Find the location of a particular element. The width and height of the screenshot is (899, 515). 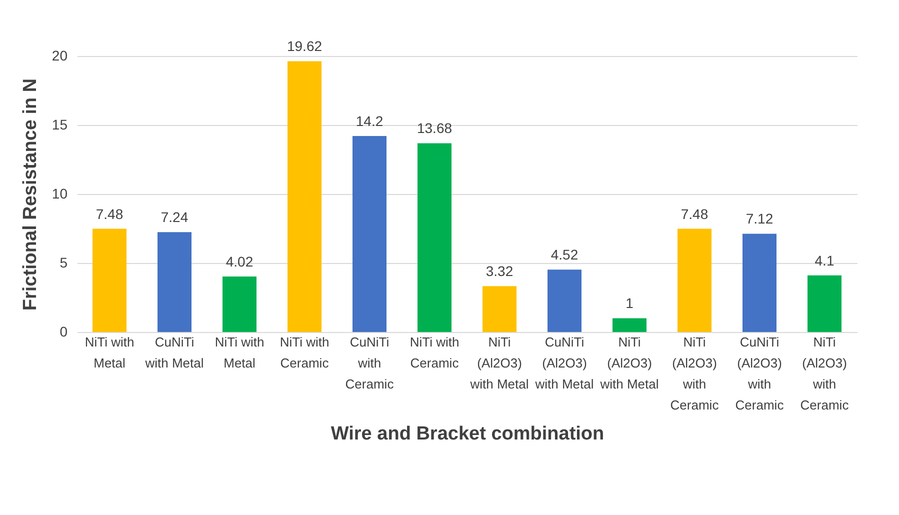

data-label: 3.32 is located at coordinates (500, 271).